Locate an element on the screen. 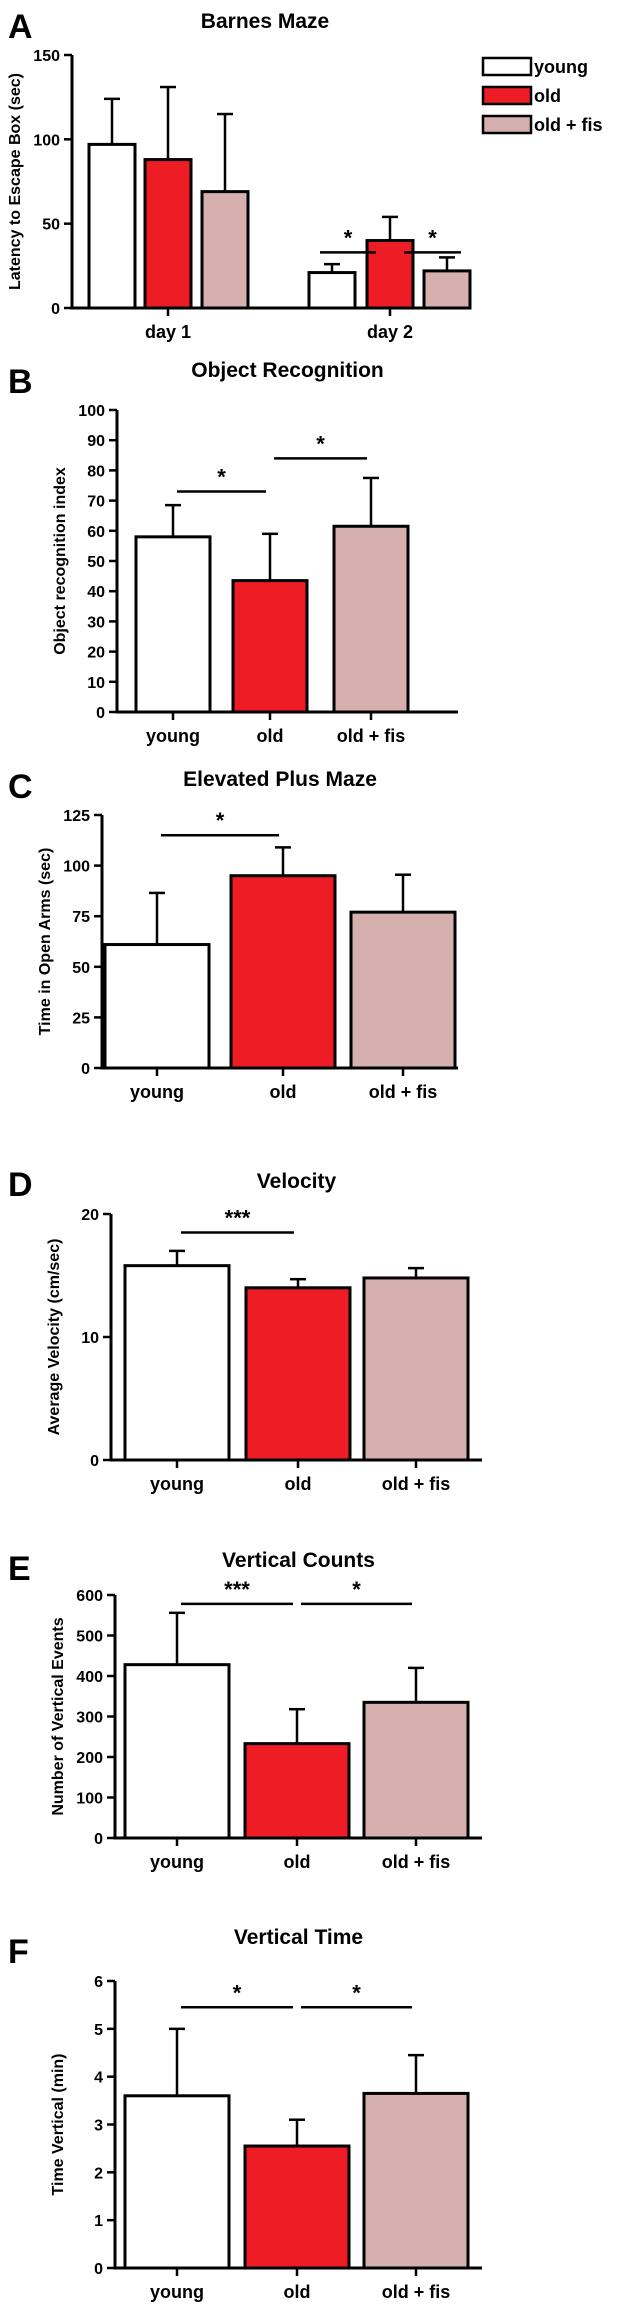 The width and height of the screenshot is (630, 2306). y-tick-label: 125 is located at coordinates (76, 816).